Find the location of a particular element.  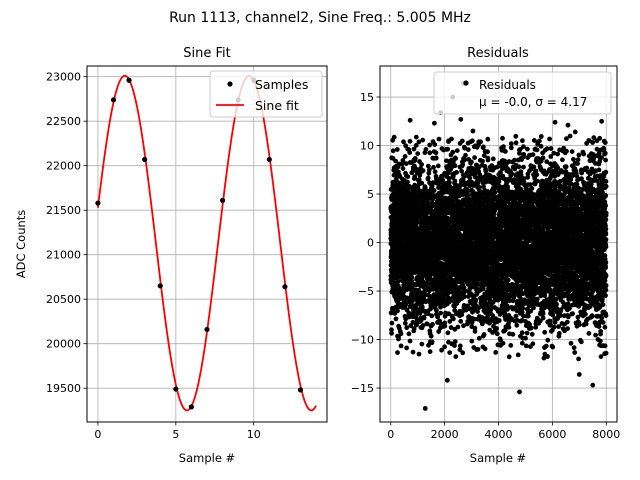

residuals-title: Residuals is located at coordinates (498, 53).